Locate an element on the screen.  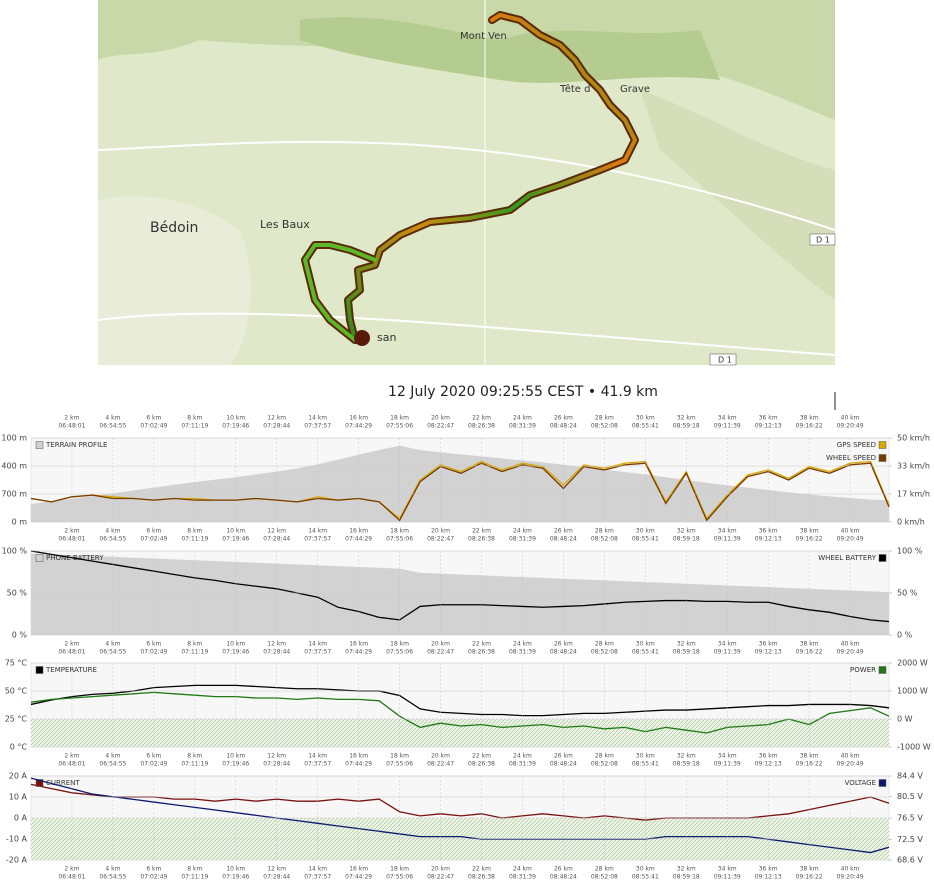
legend-label: WHEEL BATTERY is located at coordinates (847, 558).